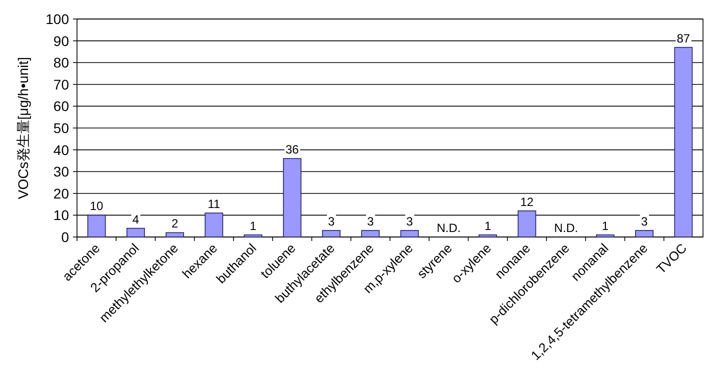 Image resolution: width=709 pixels, height=390 pixels. What do you see at coordinates (65, 237) in the screenshot?
I see `y-tick-label: 0` at bounding box center [65, 237].